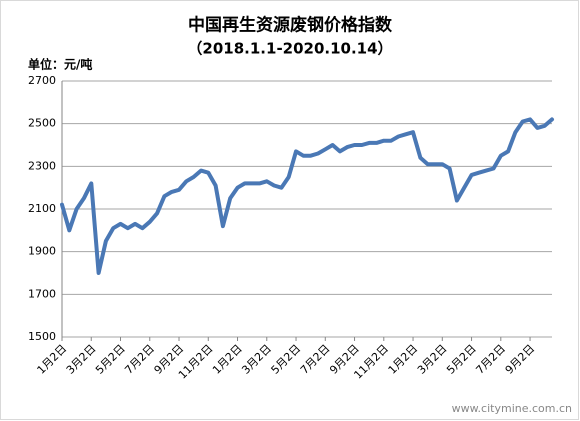  Describe the element at coordinates (42, 80) in the screenshot. I see `y-tick-label: 2700` at that location.